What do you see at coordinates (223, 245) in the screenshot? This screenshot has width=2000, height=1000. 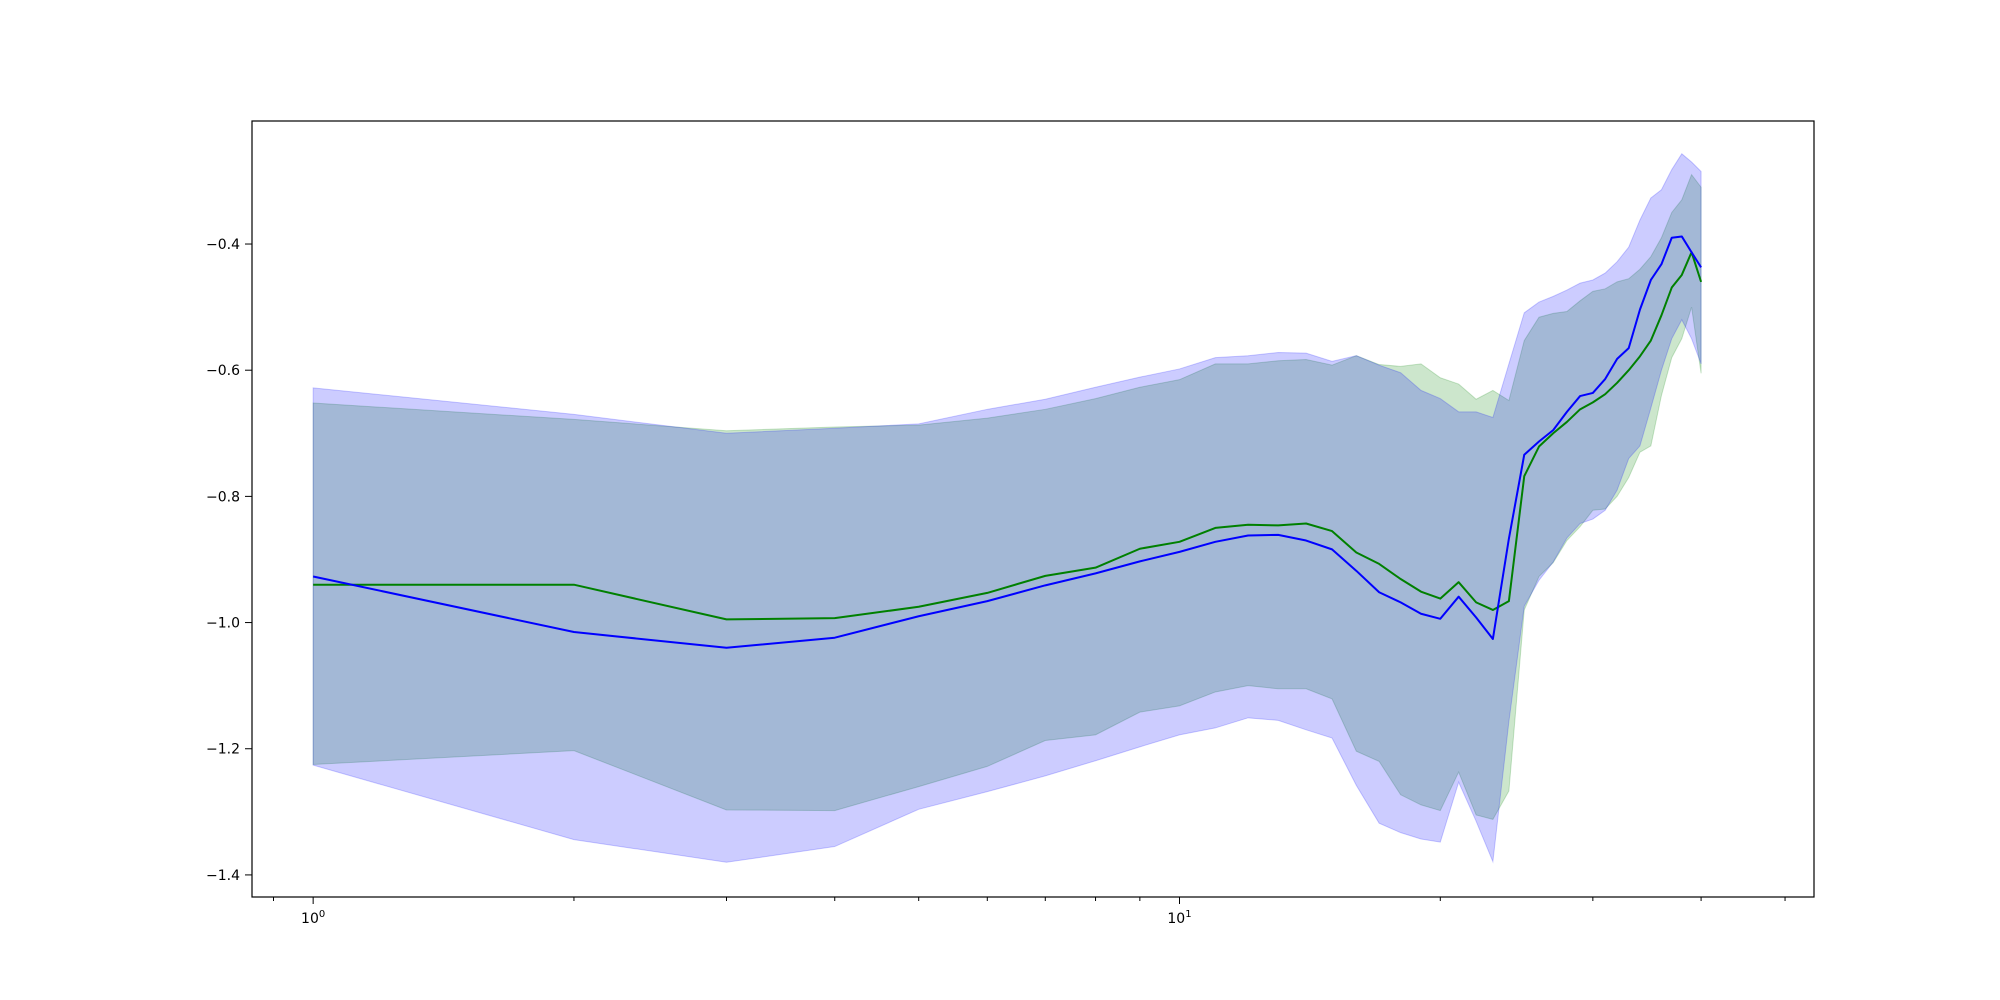 I see `y-tick-label: −0.4` at bounding box center [223, 245].